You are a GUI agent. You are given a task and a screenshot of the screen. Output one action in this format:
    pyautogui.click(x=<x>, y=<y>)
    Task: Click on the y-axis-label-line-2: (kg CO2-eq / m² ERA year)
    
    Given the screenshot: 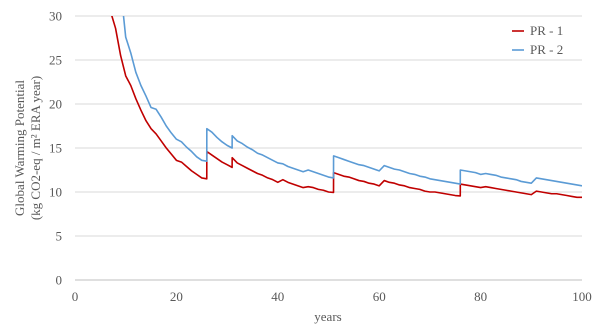 What is the action you would take?
    pyautogui.click(x=35, y=148)
    